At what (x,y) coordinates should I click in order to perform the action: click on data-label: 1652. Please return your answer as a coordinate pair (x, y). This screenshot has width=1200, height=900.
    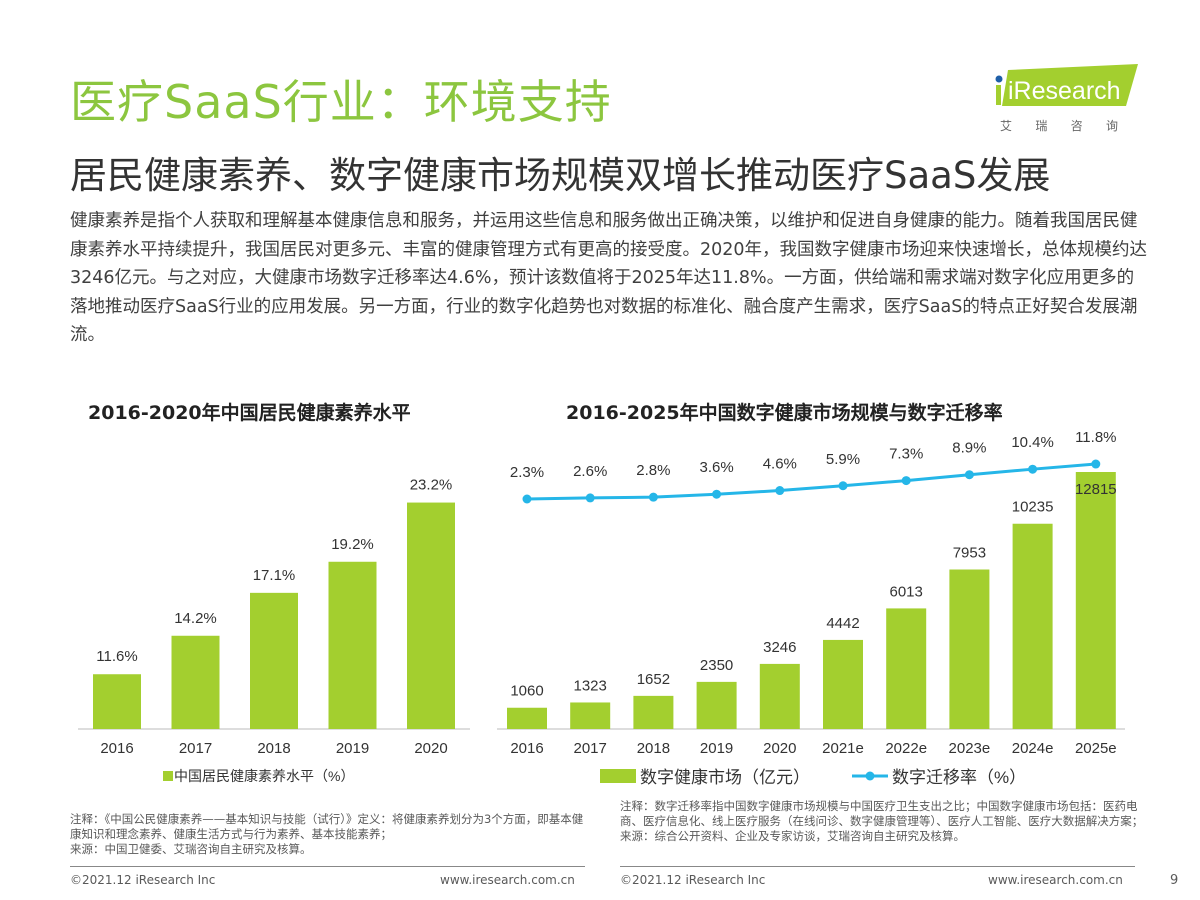
    Looking at the image, I should click on (653, 679).